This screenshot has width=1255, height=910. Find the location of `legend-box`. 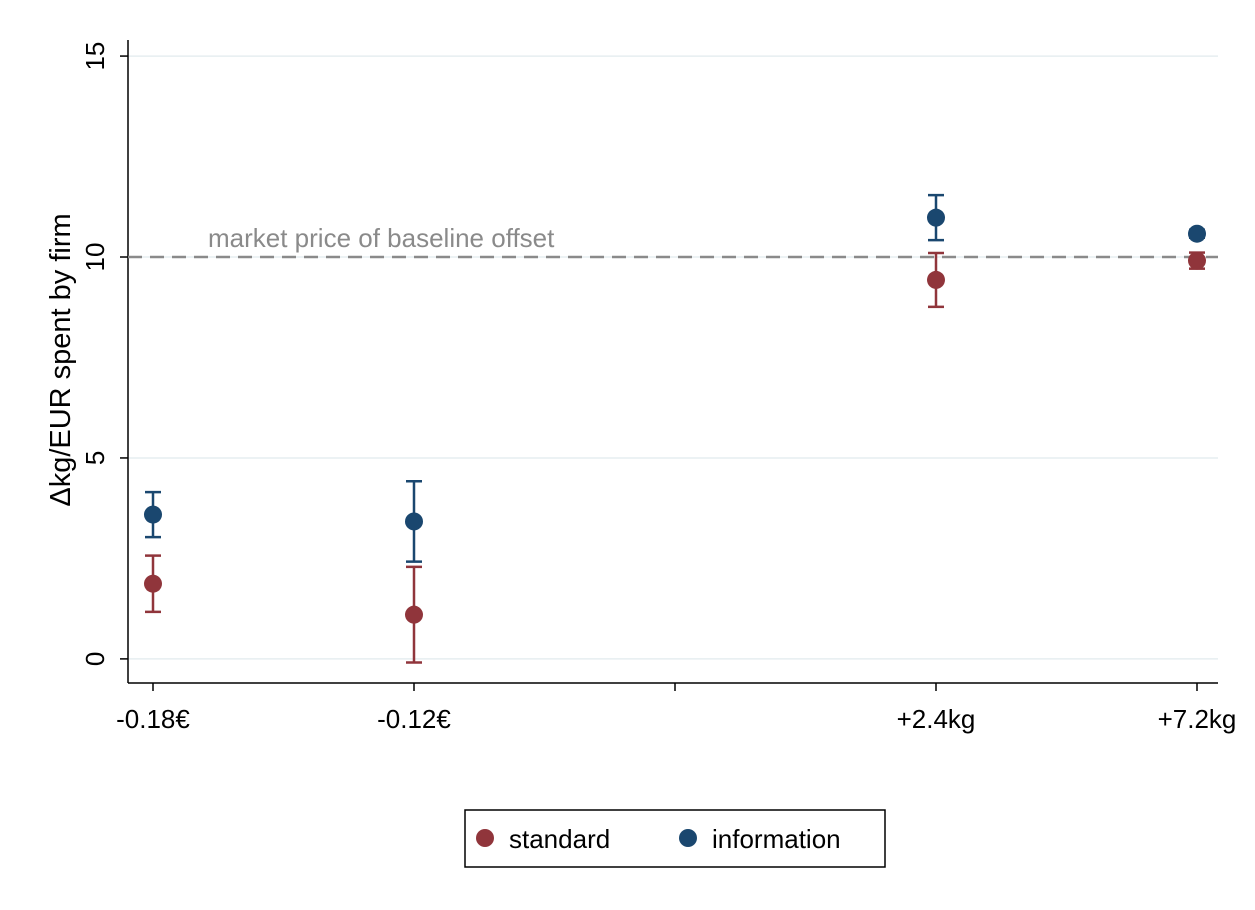

legend-box is located at coordinates (675, 838).